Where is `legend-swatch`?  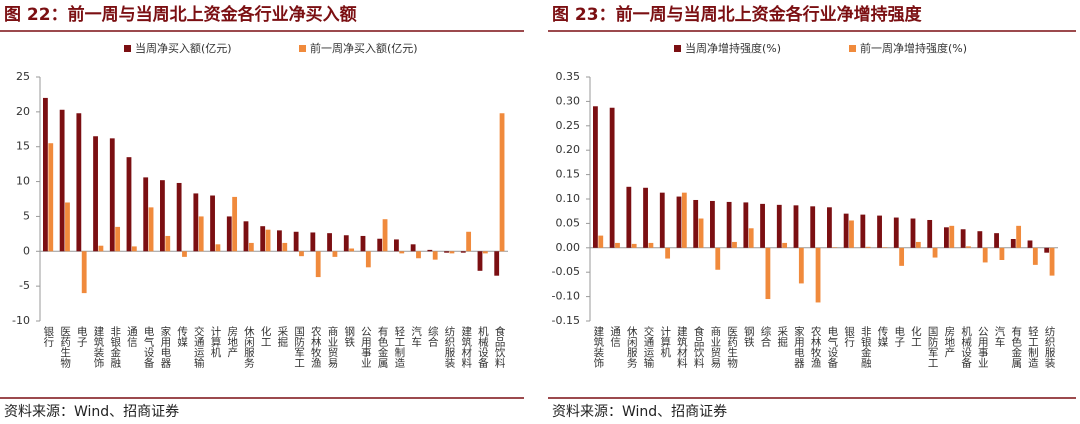
legend-swatch is located at coordinates (302, 48).